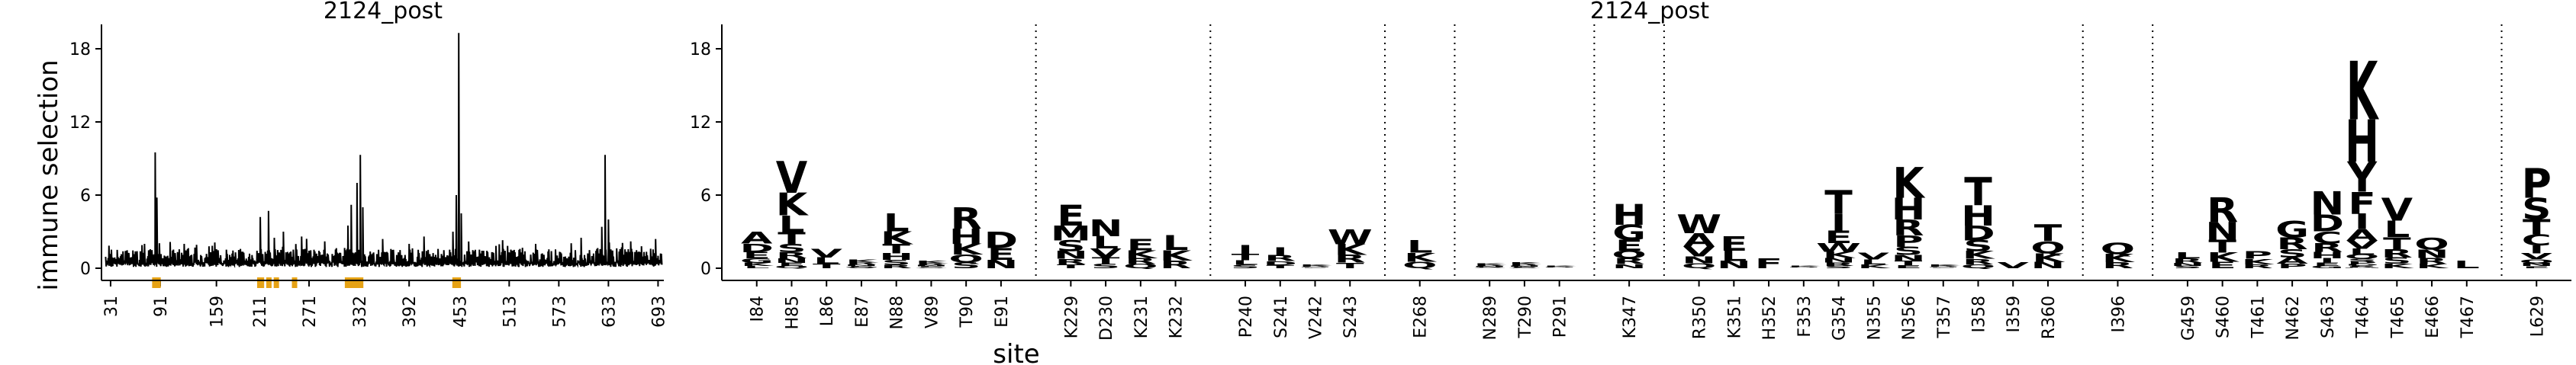  What do you see at coordinates (1978, 314) in the screenshot?
I see `site-tick-label: I358` at bounding box center [1978, 314].